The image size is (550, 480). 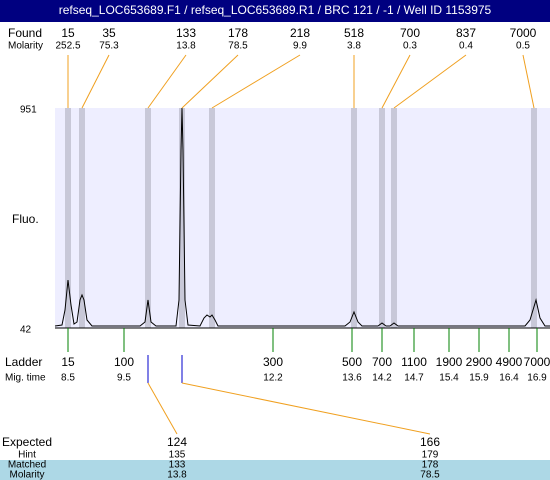 What do you see at coordinates (25, 219) in the screenshot?
I see `y-axis-label: Fluo.` at bounding box center [25, 219].